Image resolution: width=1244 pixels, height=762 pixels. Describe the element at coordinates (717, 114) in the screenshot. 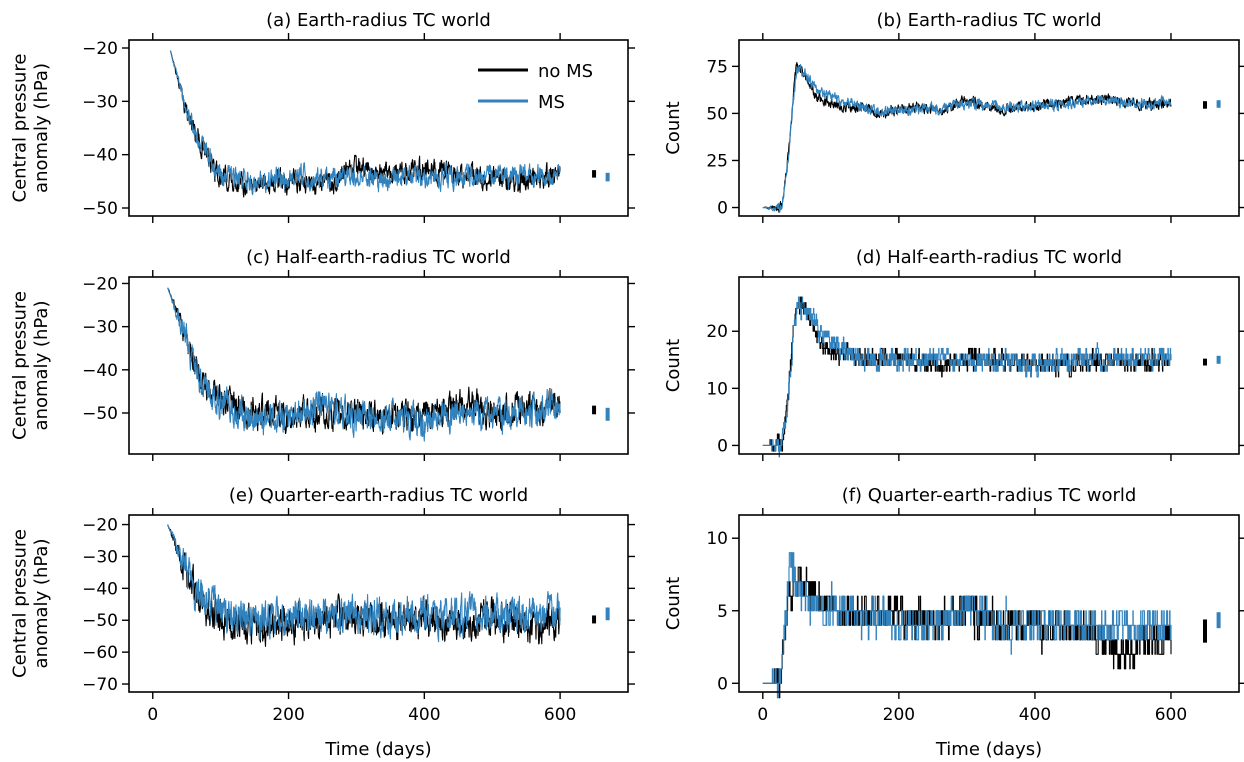

I see `y-tick-label: 50` at that location.